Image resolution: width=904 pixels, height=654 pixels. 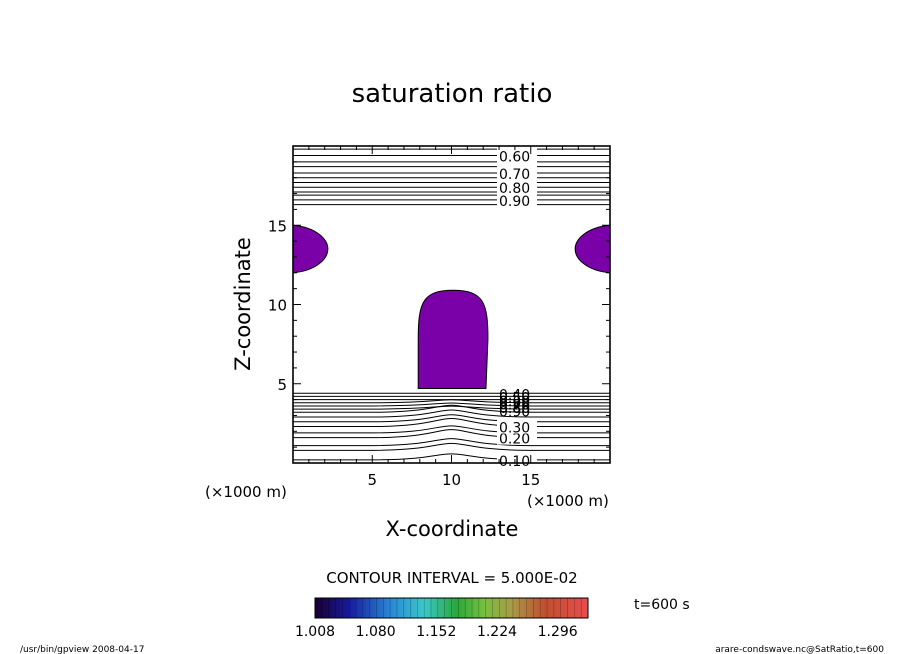 I want to click on contour-interval: CONTOUR INTERVAL = 5.000E-02, so click(x=451, y=578).